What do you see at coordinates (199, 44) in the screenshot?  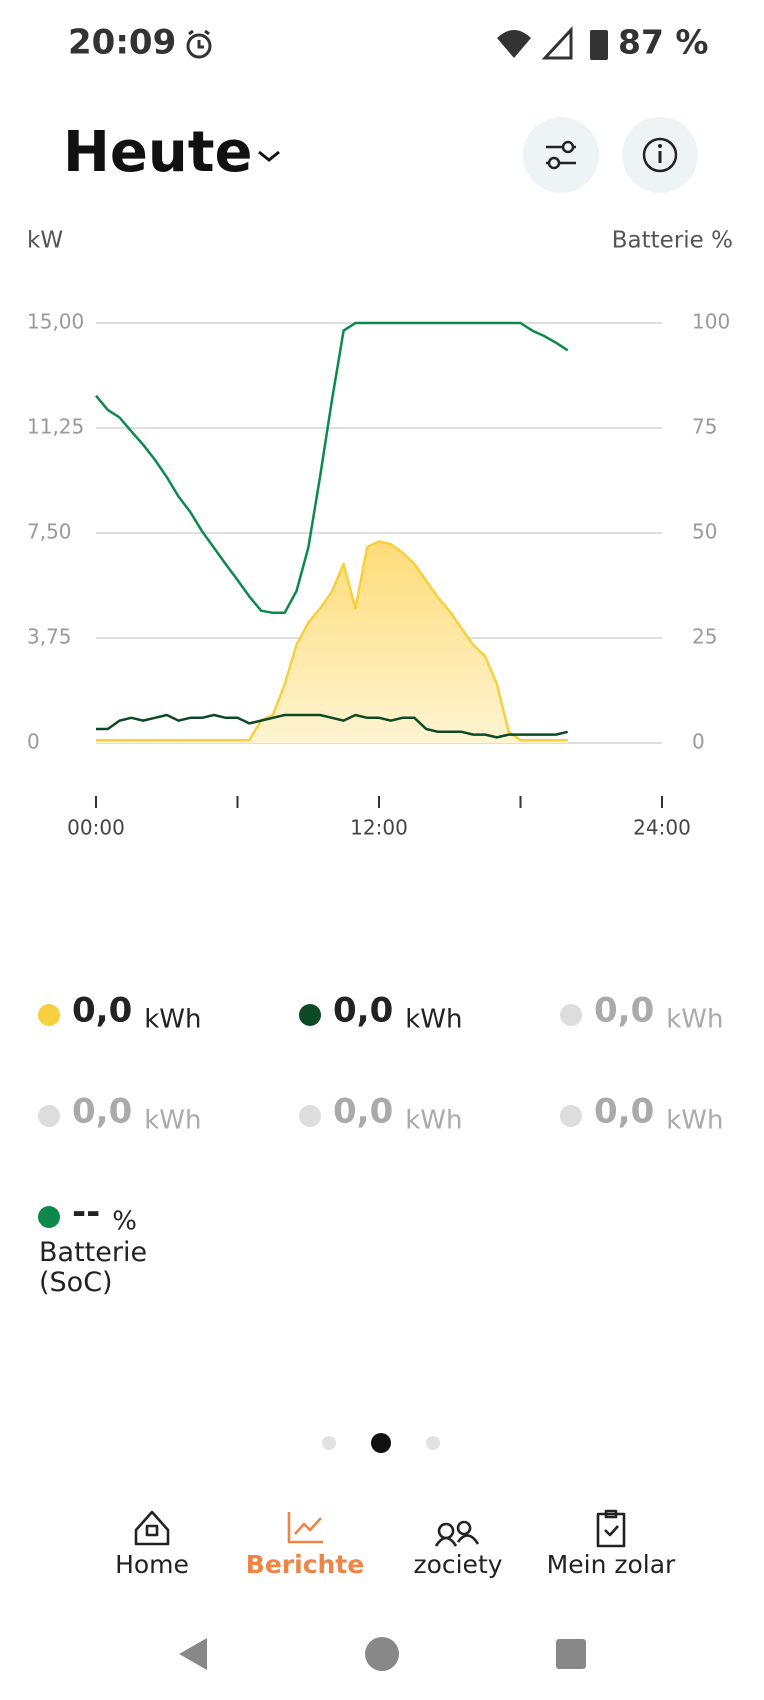 I see `alarm-icon` at bounding box center [199, 44].